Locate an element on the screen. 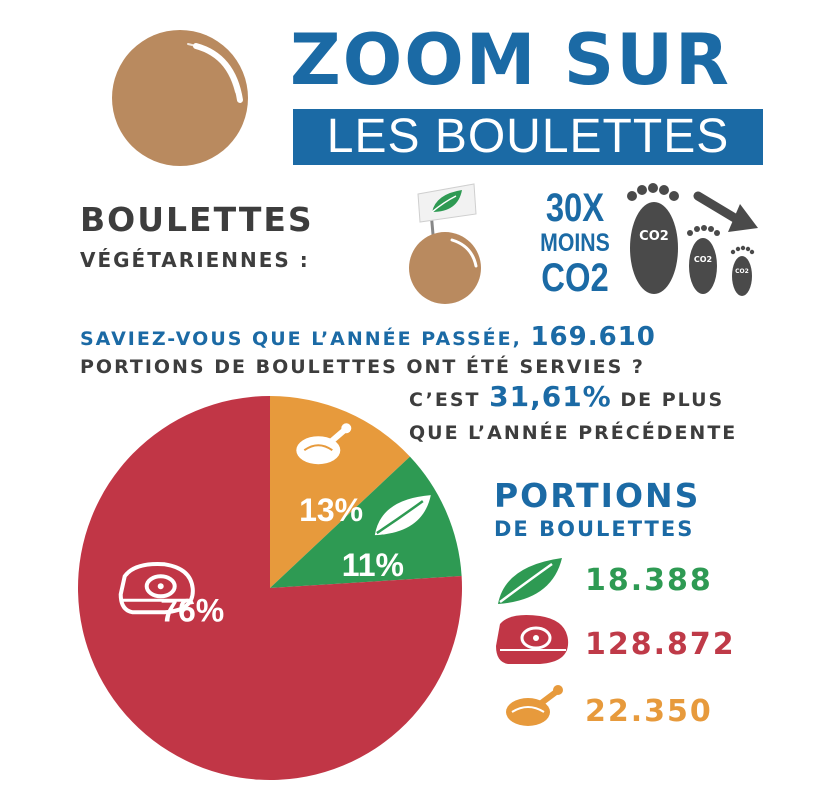  page-subtitle: LES BOULETTES is located at coordinates (528, 136).